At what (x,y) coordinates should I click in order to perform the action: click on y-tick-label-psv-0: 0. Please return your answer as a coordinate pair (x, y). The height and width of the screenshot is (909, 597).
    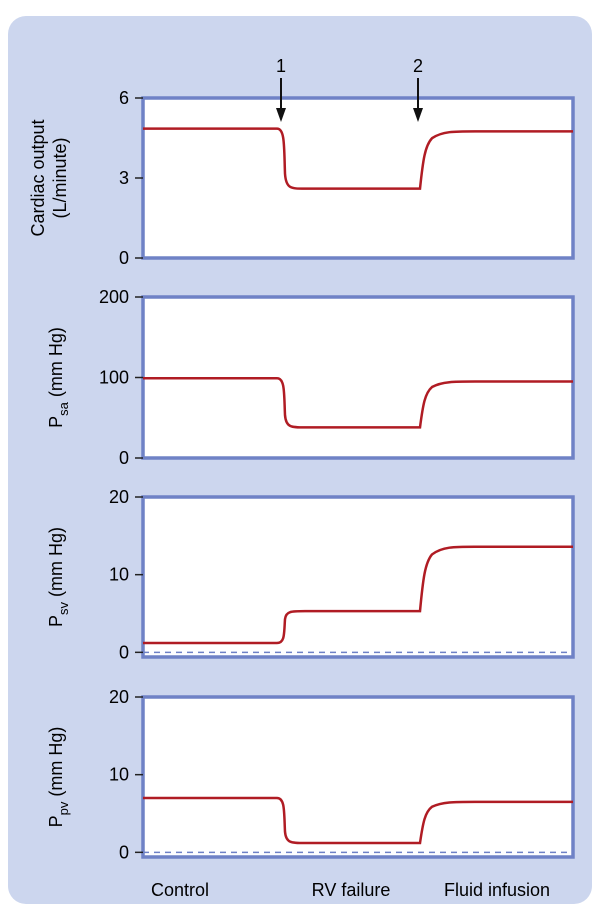
    Looking at the image, I should click on (124, 652).